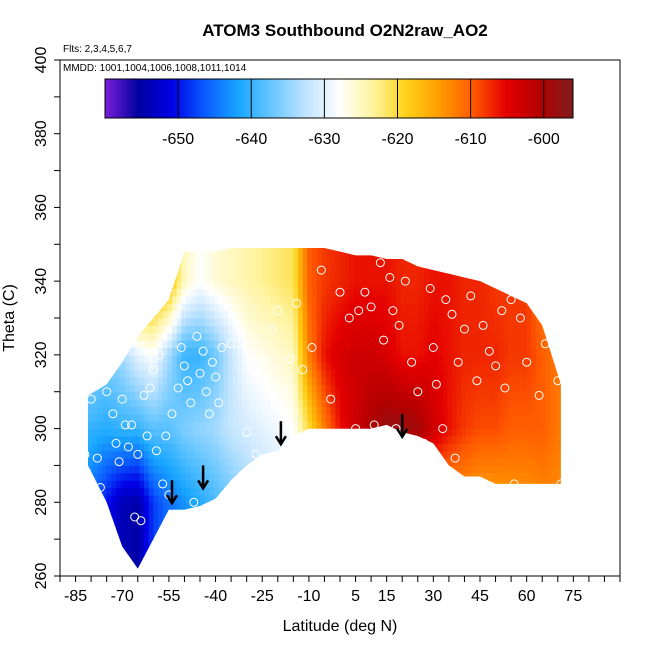  I want to click on colorbar-tick-label: -640, so click(251, 139).